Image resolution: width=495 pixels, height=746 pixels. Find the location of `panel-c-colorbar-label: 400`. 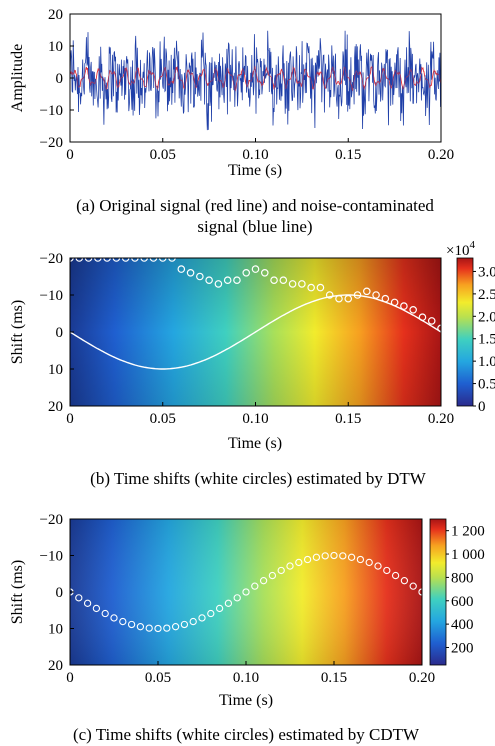

panel-c-colorbar-label: 400 is located at coordinates (462, 625).